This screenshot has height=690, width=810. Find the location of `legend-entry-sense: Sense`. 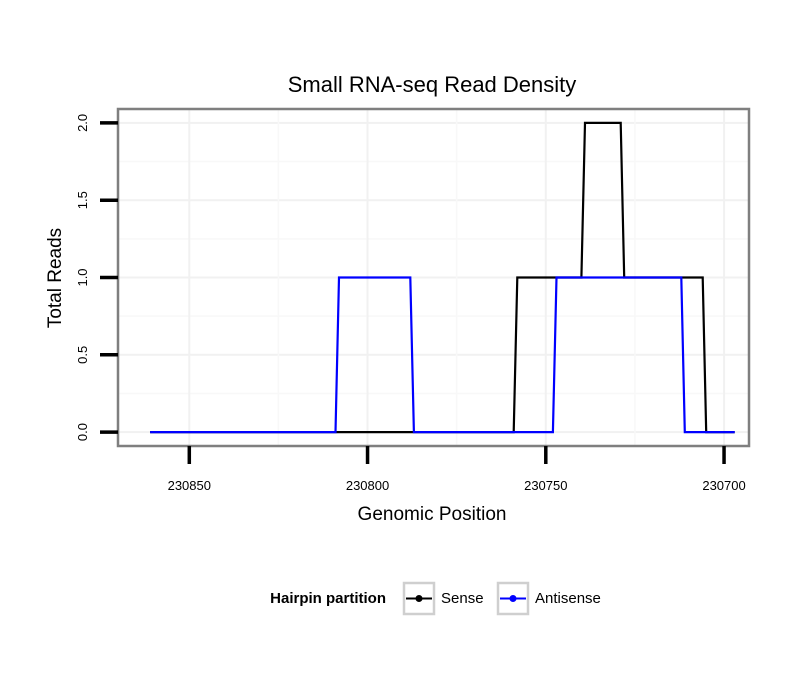

legend-entry-sense: Sense is located at coordinates (443, 598).